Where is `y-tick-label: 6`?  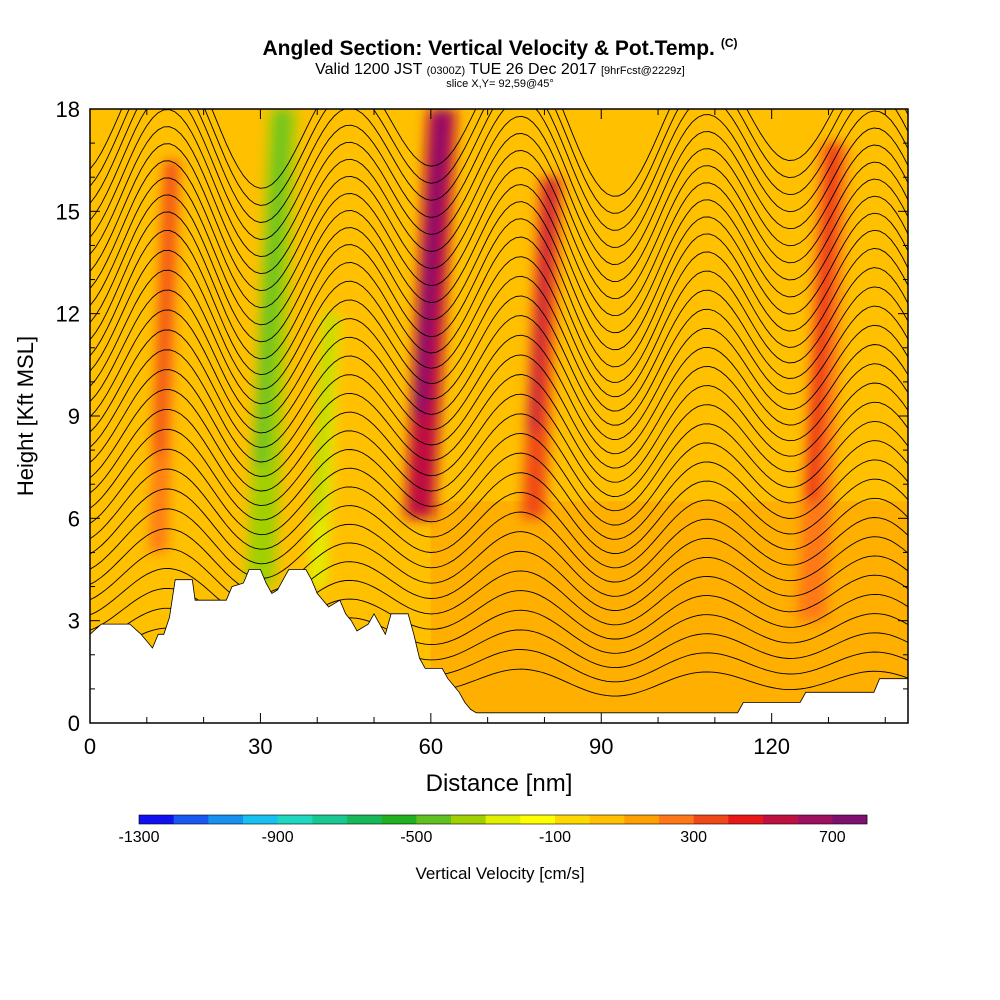
y-tick-label: 6 is located at coordinates (74, 518).